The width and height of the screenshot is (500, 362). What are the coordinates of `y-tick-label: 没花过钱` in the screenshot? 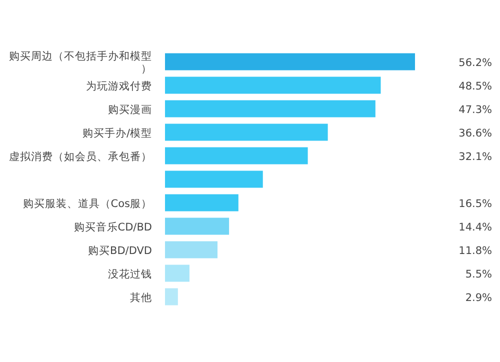 It's located at (130, 273).